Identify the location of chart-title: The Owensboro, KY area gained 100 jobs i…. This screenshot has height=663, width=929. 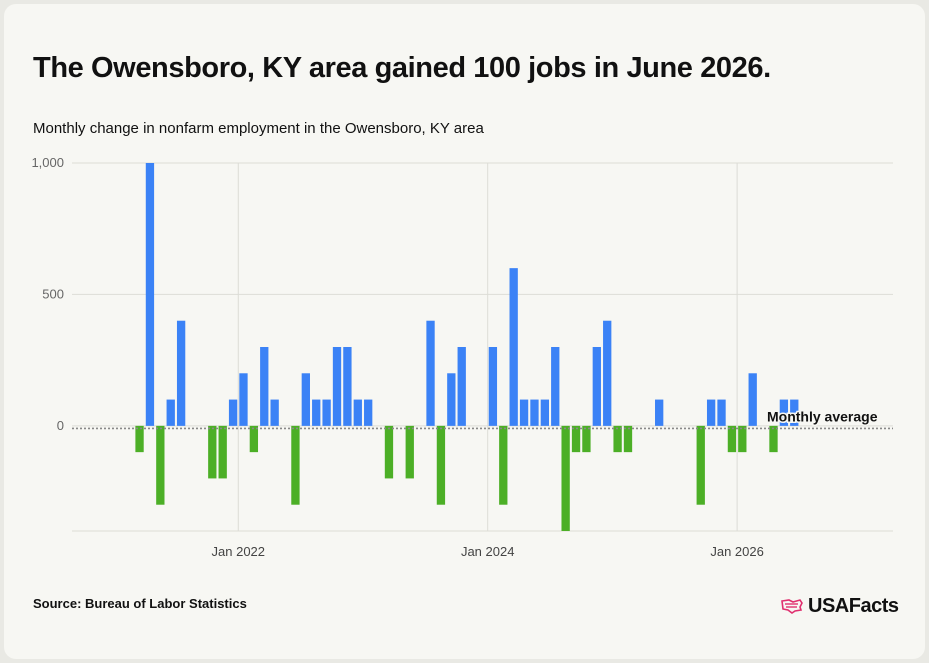
(402, 68).